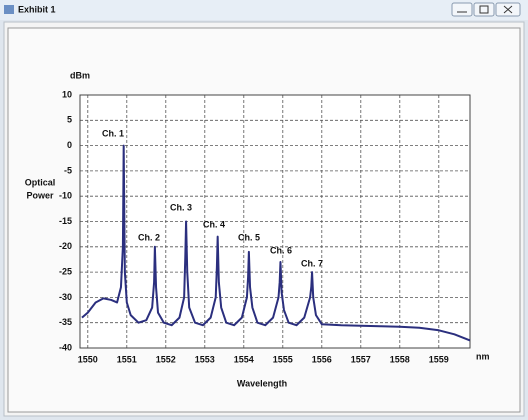  Describe the element at coordinates (149, 237) in the screenshot. I see `channel-label: Ch. 2` at that location.